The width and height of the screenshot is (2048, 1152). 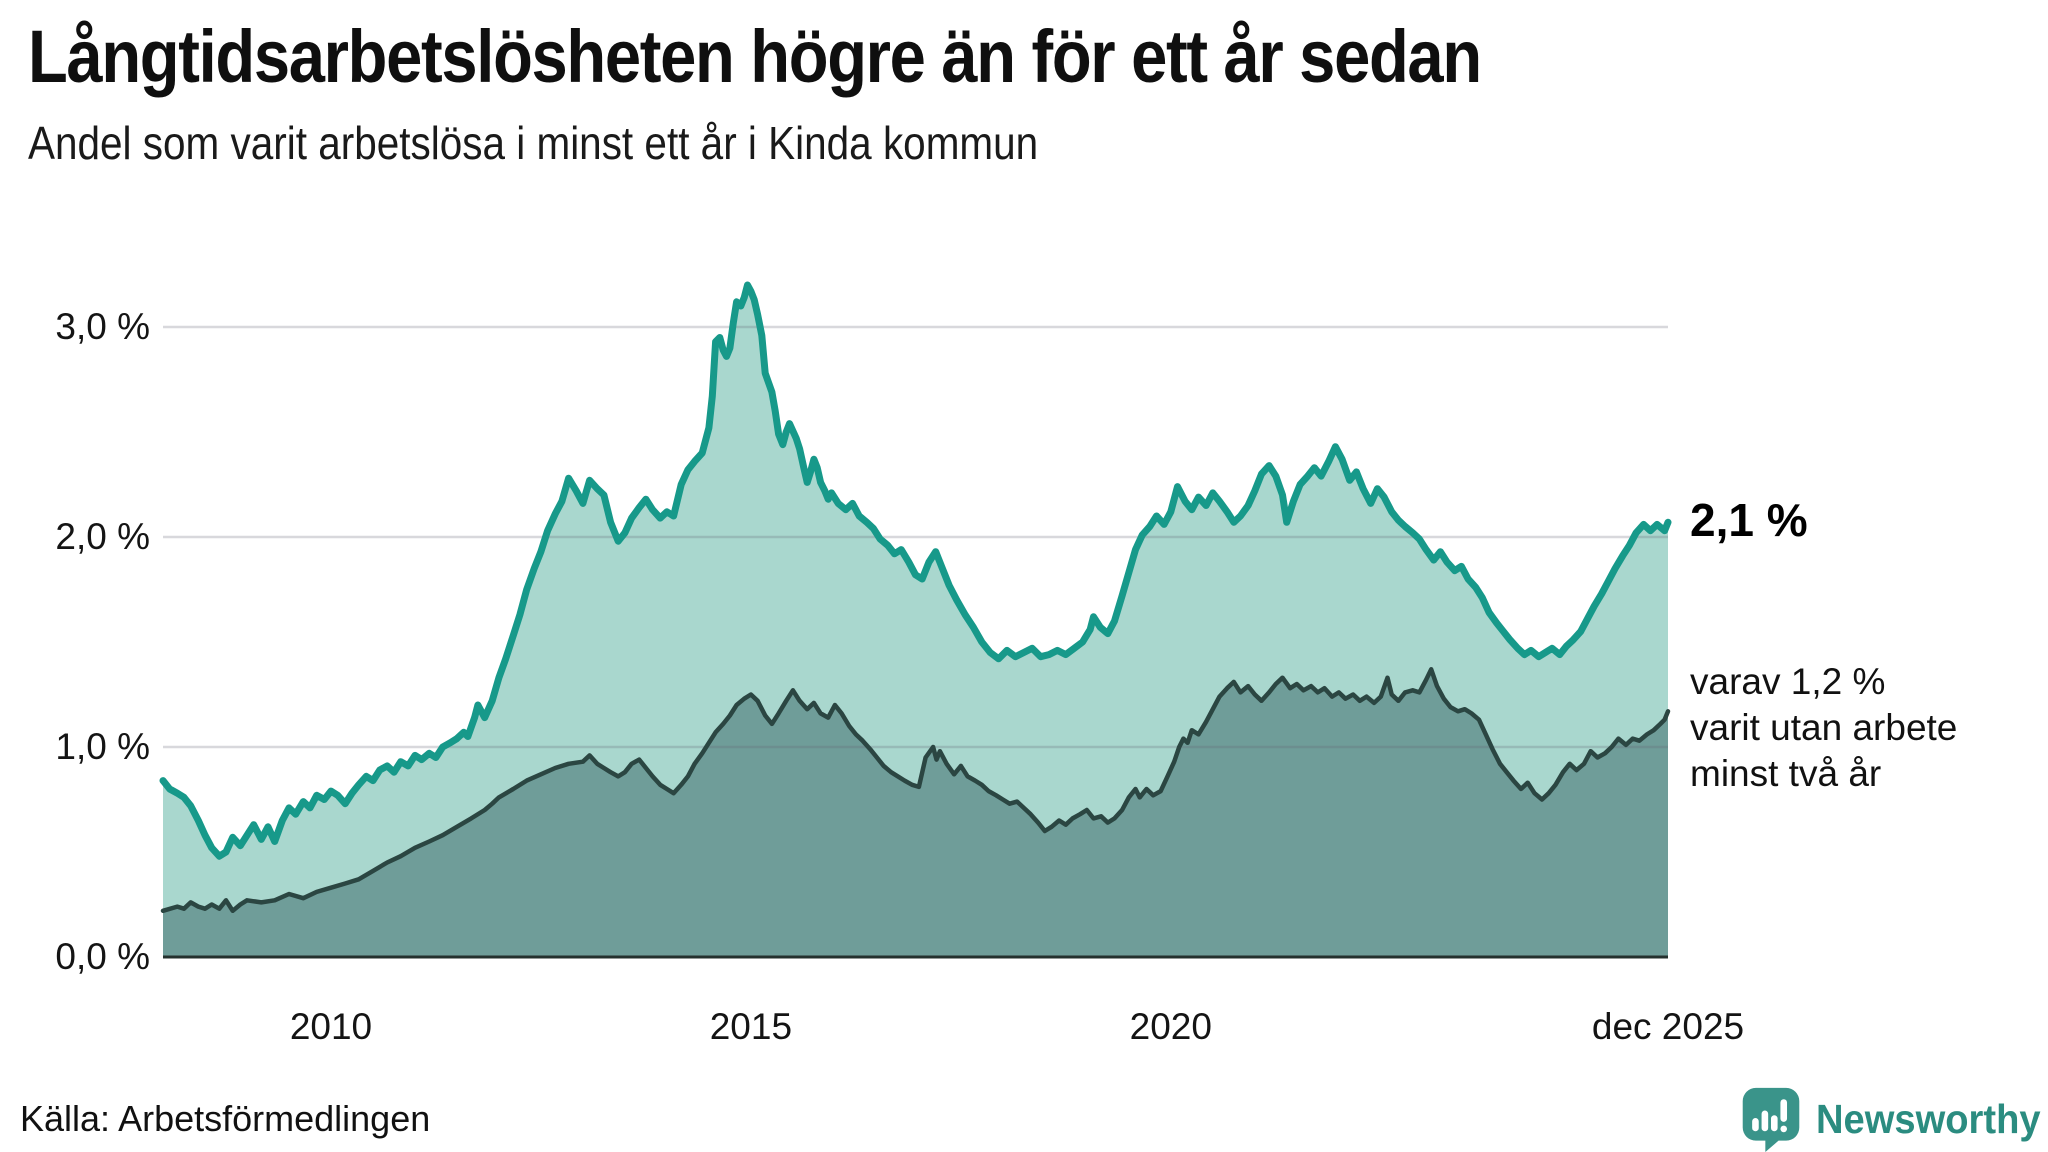 What do you see at coordinates (1749, 520) in the screenshot?
I see `latest-total-value-label: 2,1 %` at bounding box center [1749, 520].